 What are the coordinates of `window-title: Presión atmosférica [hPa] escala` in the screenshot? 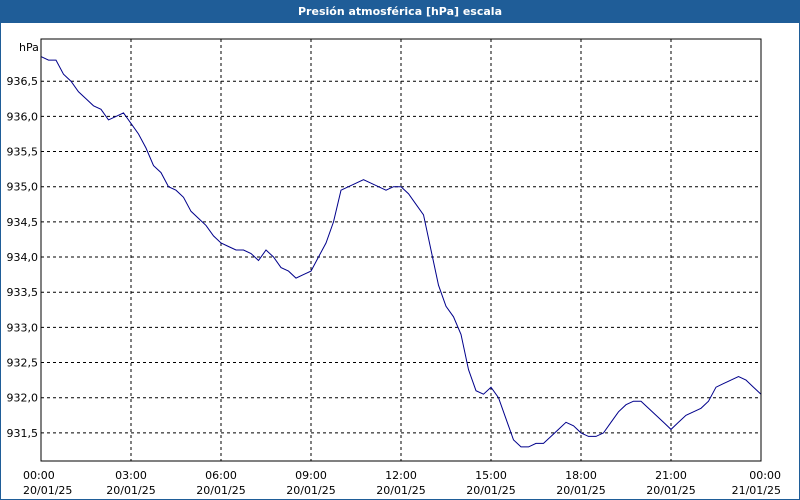 It's located at (400, 12).